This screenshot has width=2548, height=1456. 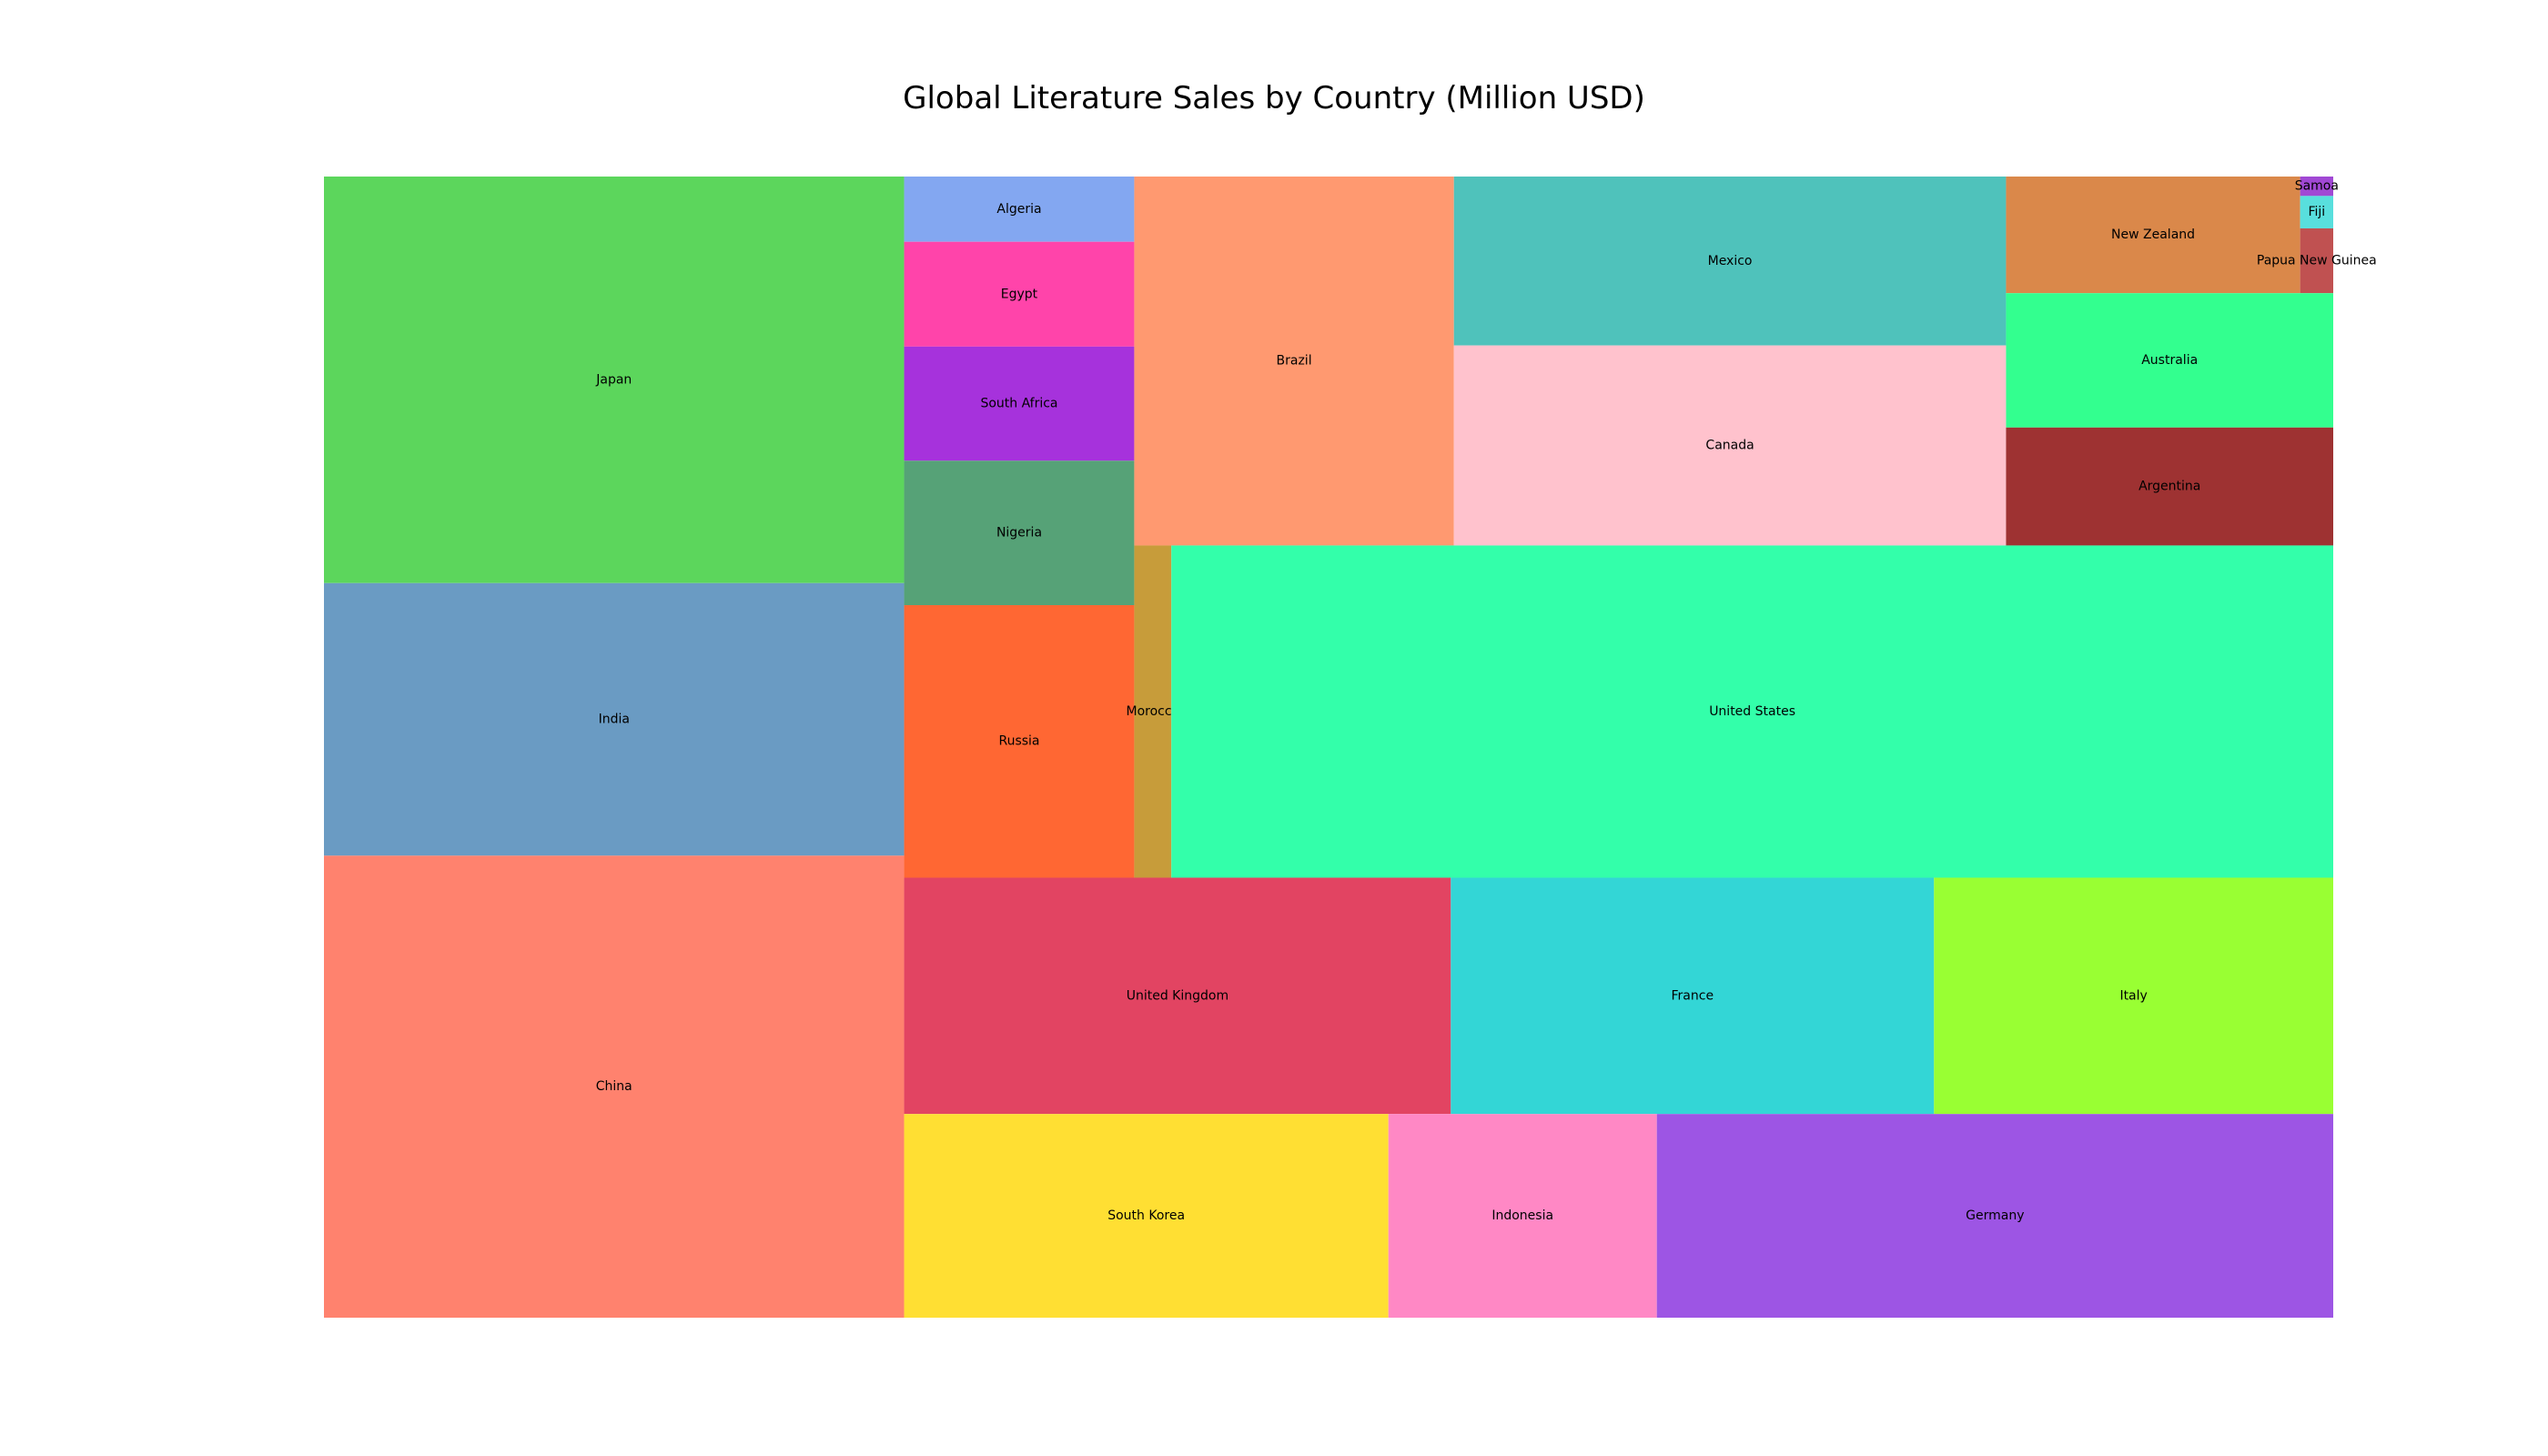 I want to click on treemap-label-argentina: Argentina, so click(x=2169, y=487).